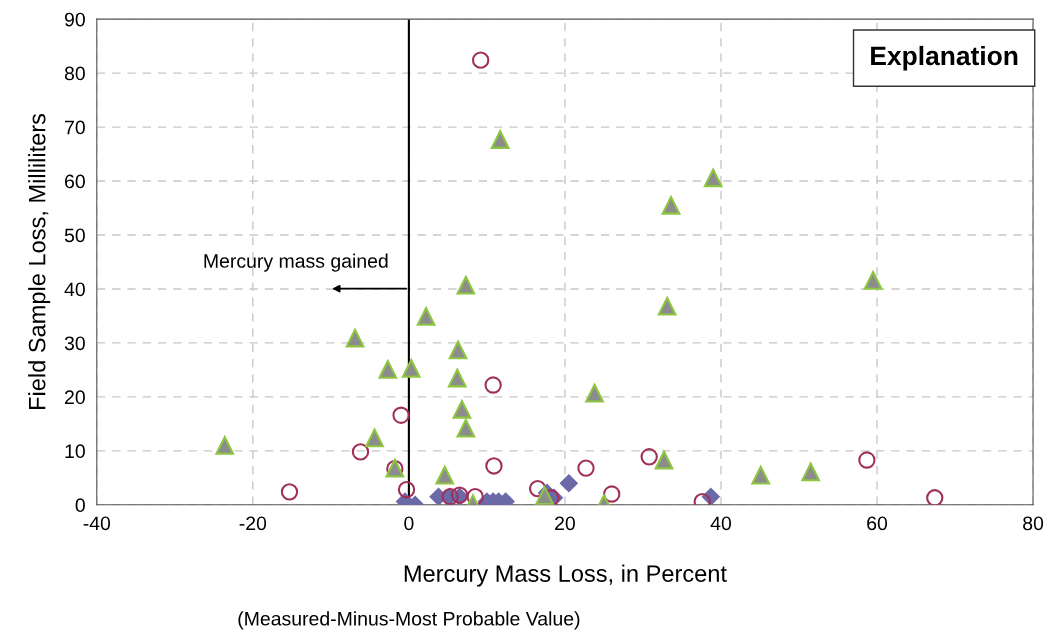 The height and width of the screenshot is (639, 1052). What do you see at coordinates (253, 523) in the screenshot?
I see `x-tick-label: -20` at bounding box center [253, 523].